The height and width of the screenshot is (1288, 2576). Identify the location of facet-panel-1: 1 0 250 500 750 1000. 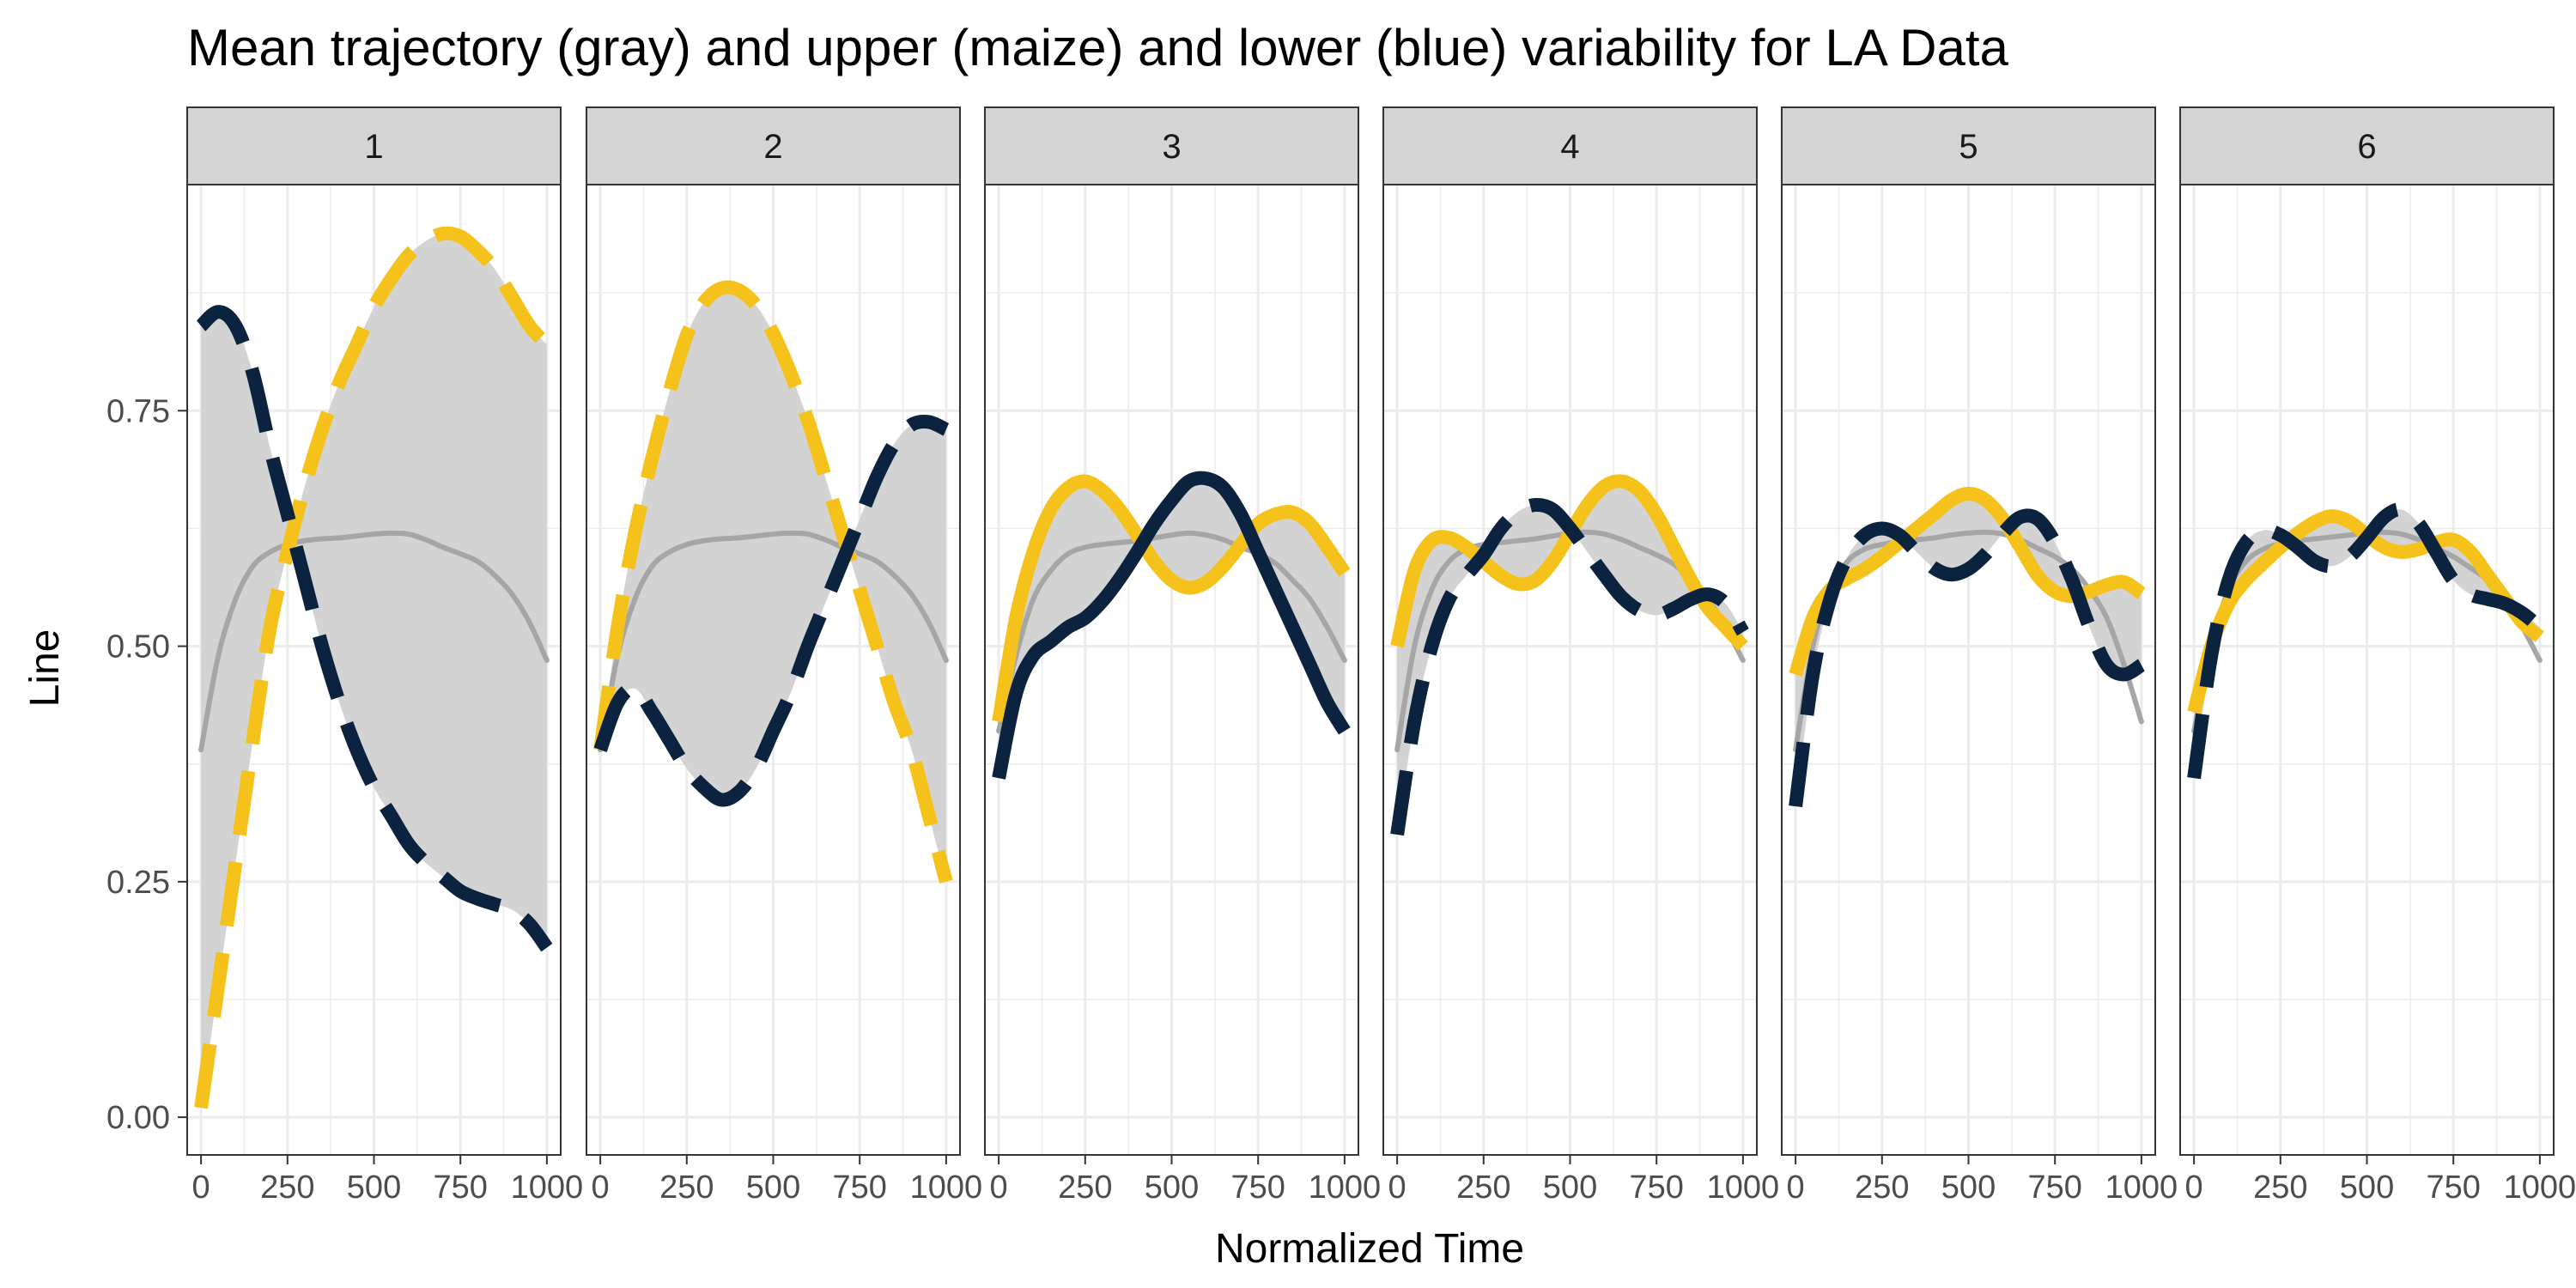
(385, 656).